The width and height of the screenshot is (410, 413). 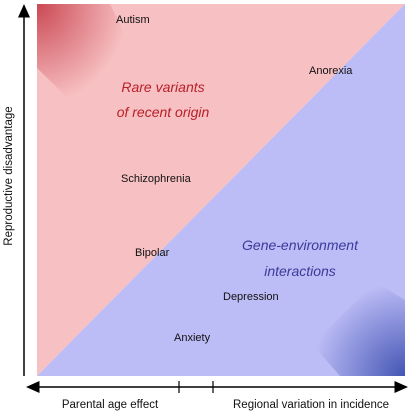 I want to click on disorder-label-bipolar: Bipolar, so click(x=152, y=253).